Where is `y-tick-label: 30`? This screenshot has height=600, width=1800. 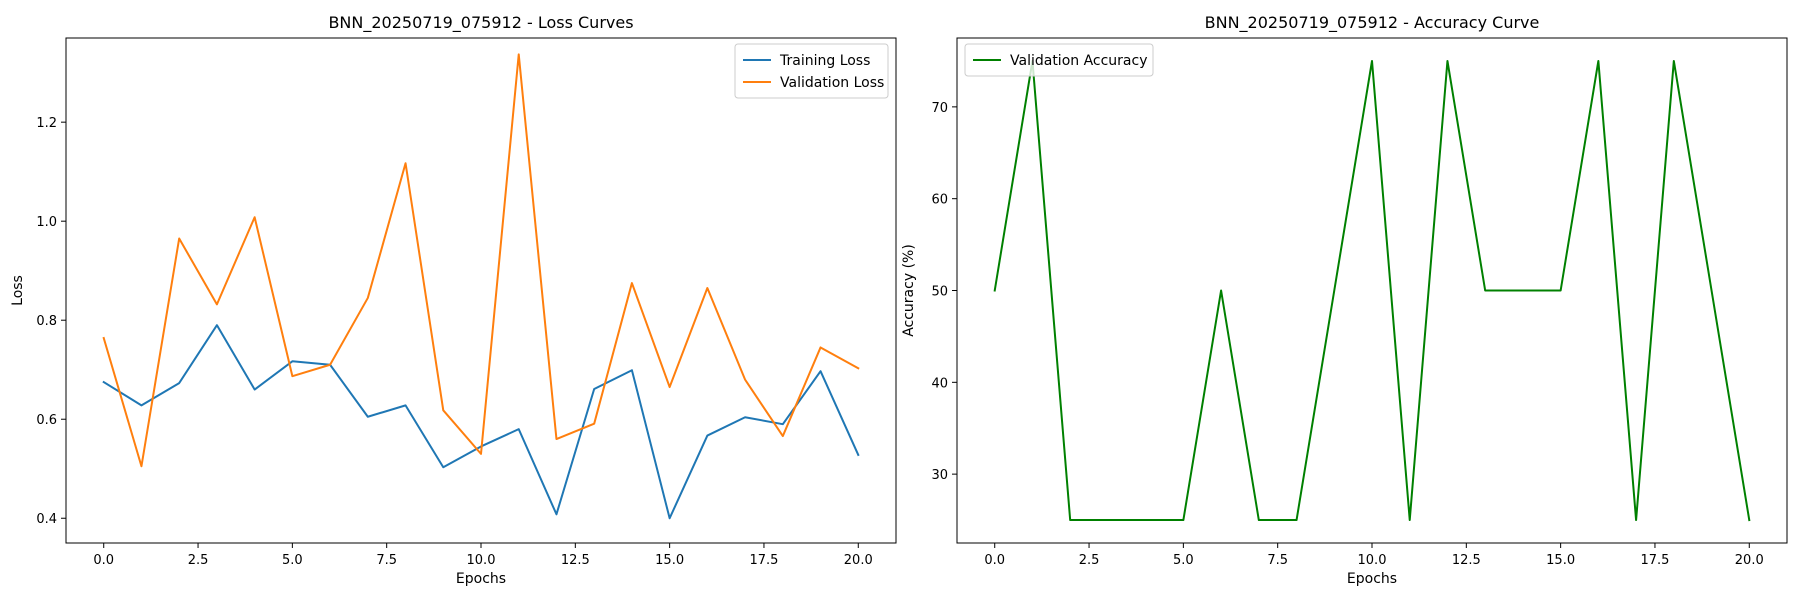 y-tick-label: 30 is located at coordinates (939, 475).